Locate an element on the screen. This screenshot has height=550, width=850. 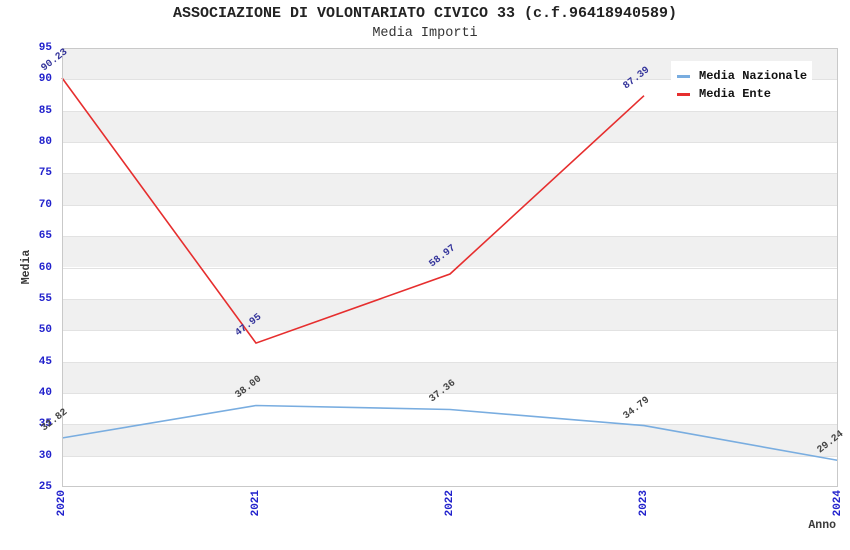
y-tick-label: 35 is located at coordinates (45, 424).